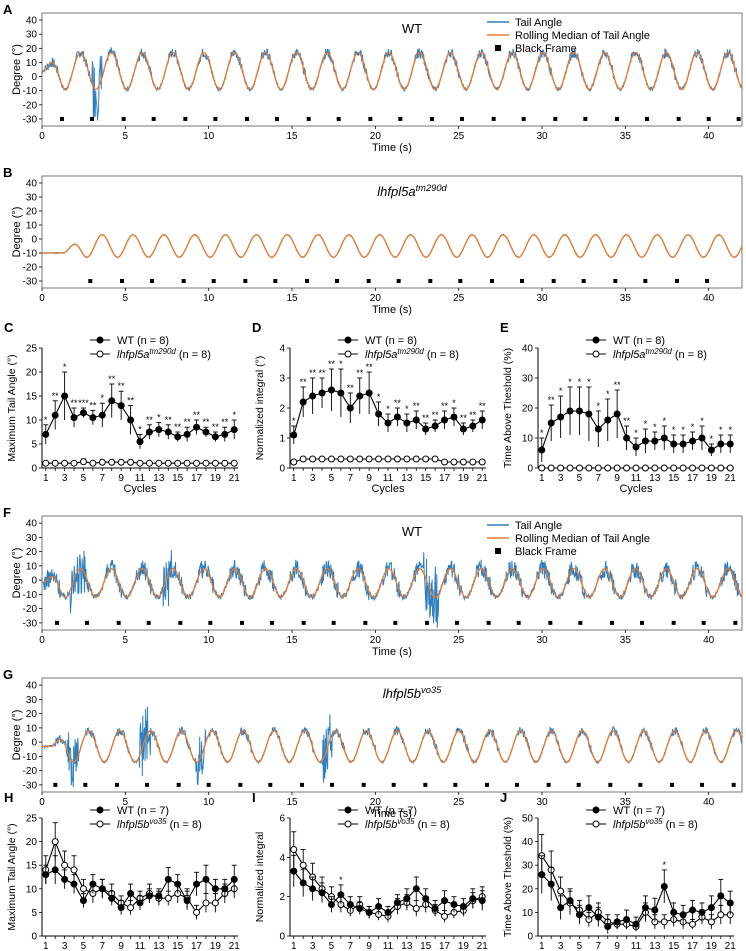  I want to click on x-tick-label: 3, so click(561, 946).